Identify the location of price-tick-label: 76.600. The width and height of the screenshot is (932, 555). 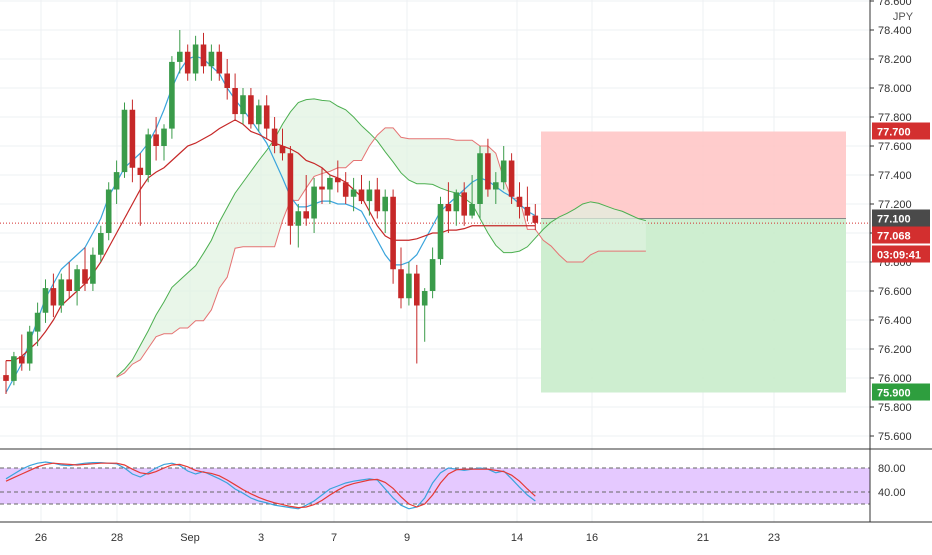
(895, 292).